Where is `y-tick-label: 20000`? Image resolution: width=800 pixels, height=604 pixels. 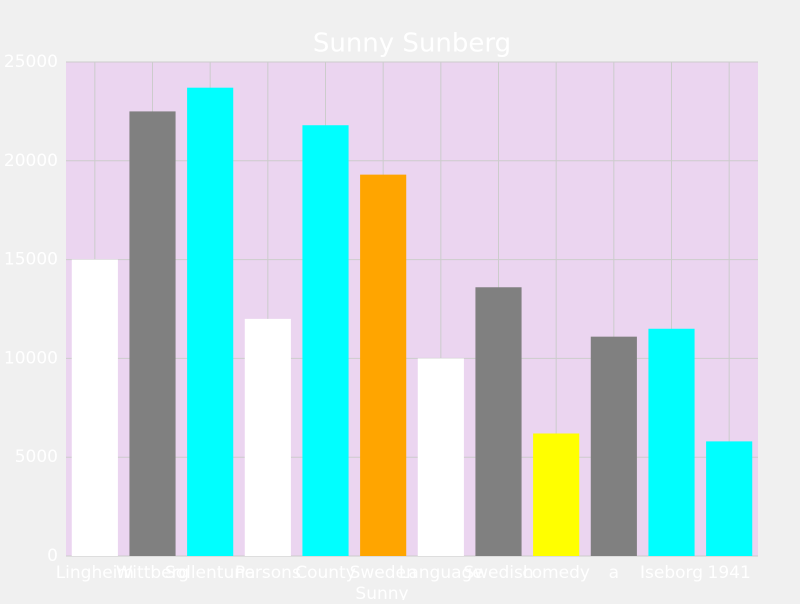
y-tick-label: 20000 is located at coordinates (31, 161).